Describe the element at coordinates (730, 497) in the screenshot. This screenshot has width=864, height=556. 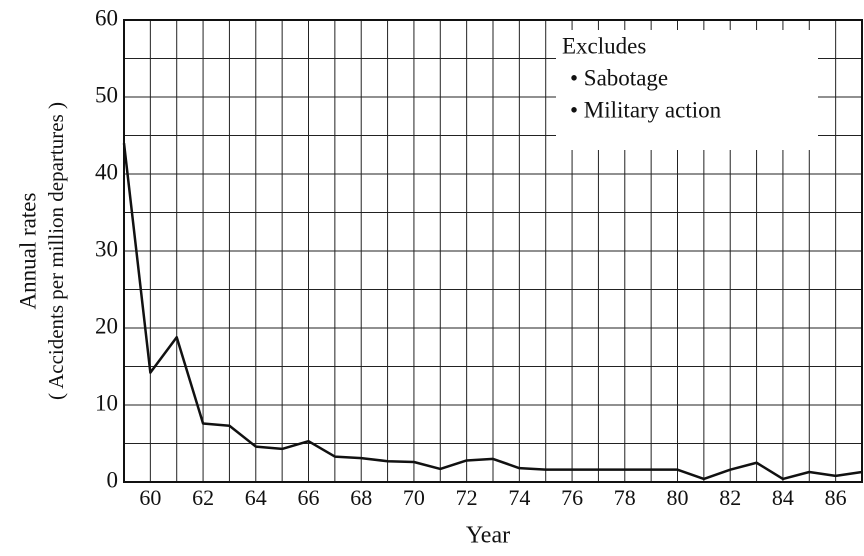
I see `x-tick-label: 82` at that location.